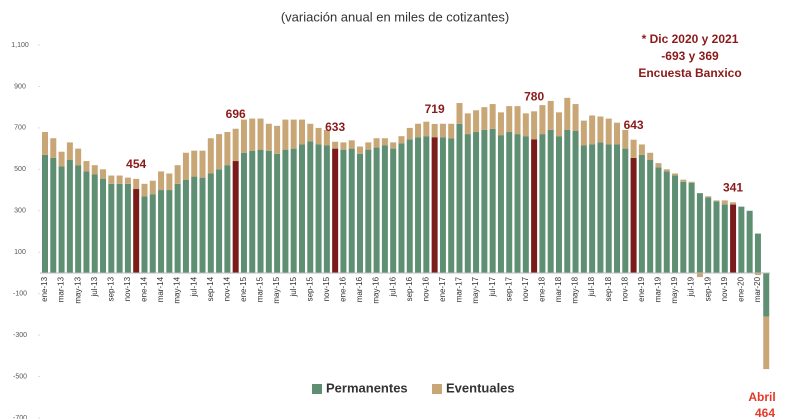  I want to click on x-tick-label: nov-14, so click(226, 288).